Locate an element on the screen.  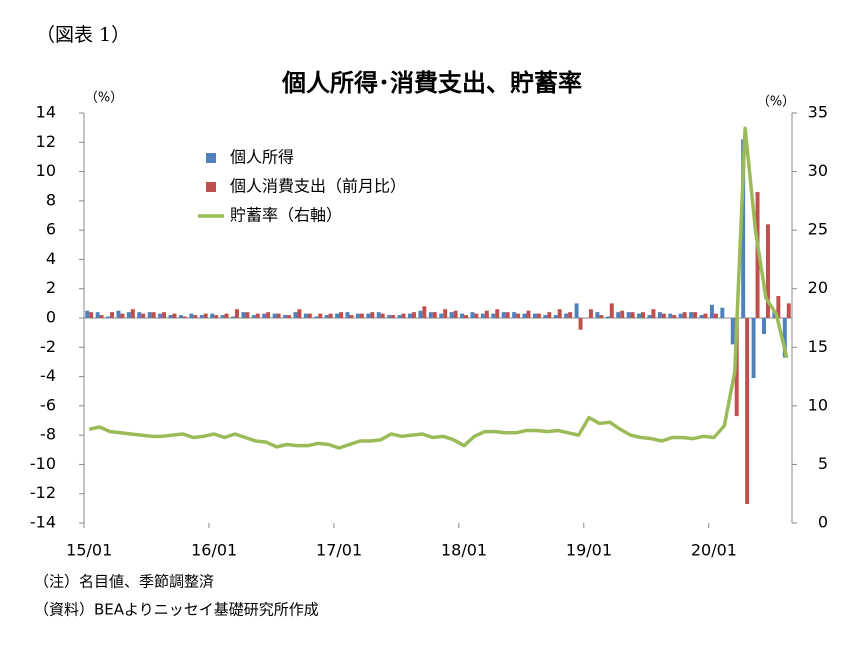
note: （資料）BEAよりニッセイ基礎研究所作成 is located at coordinates (176, 610).